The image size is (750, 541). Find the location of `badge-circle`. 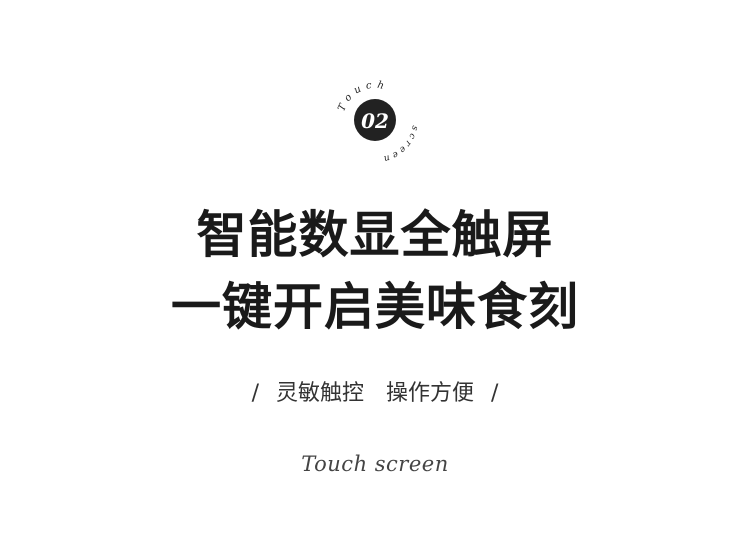

badge-circle is located at coordinates (375, 120).